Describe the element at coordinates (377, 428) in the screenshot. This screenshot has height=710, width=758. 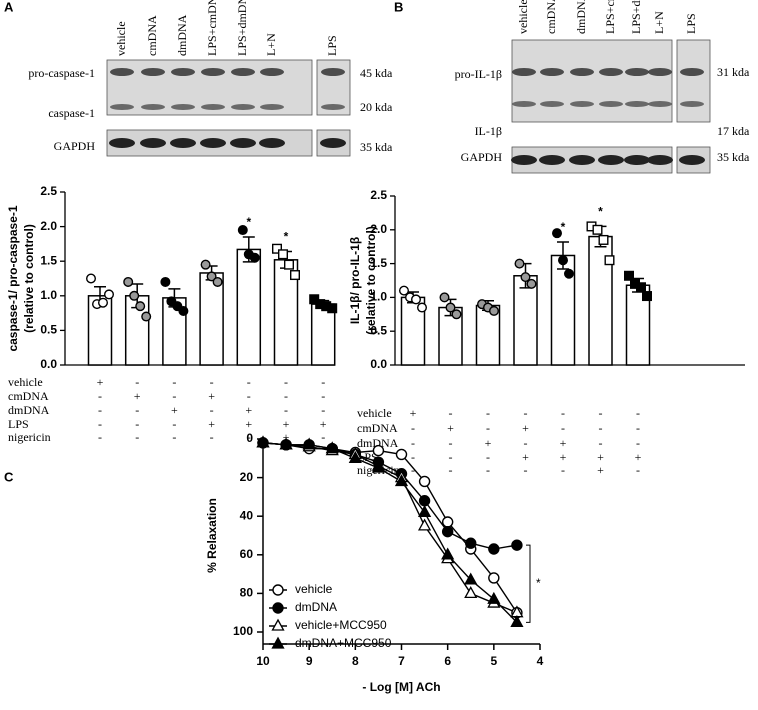
I see `condition-label: cmDNA` at that location.